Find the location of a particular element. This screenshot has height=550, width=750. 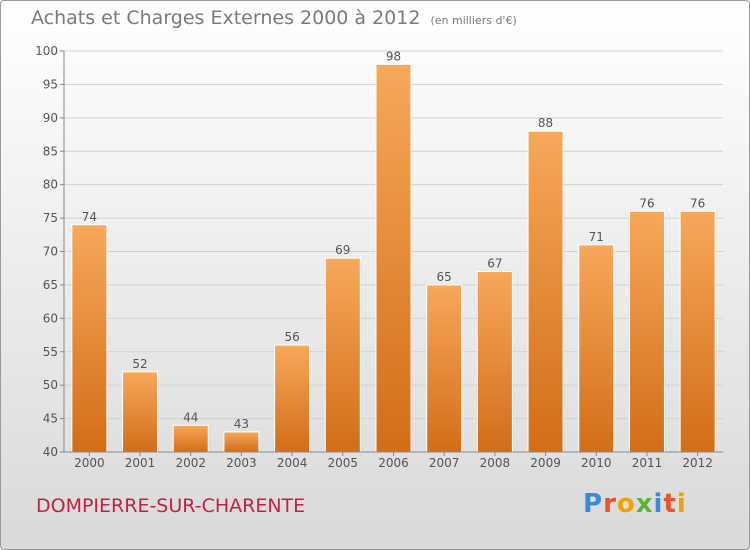

x-tick-label: 2008 is located at coordinates (495, 463).